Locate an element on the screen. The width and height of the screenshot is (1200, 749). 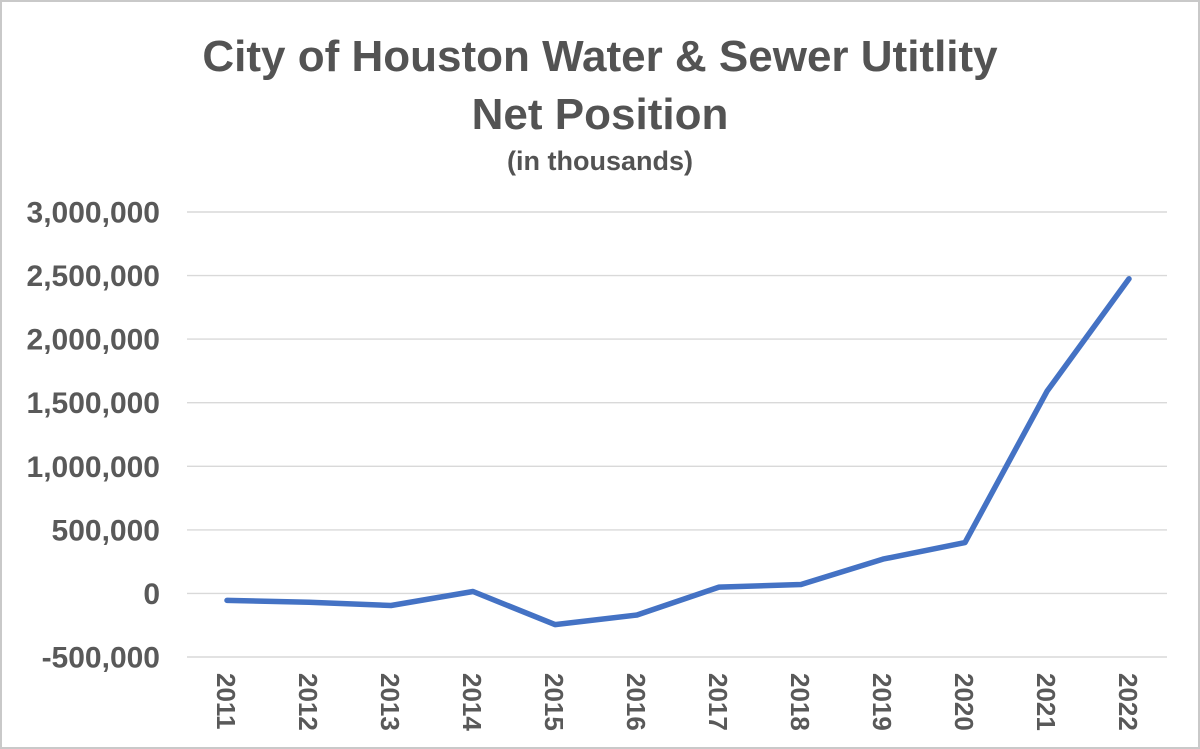
x-axis-tick-label: 2011 is located at coordinates (226, 701).